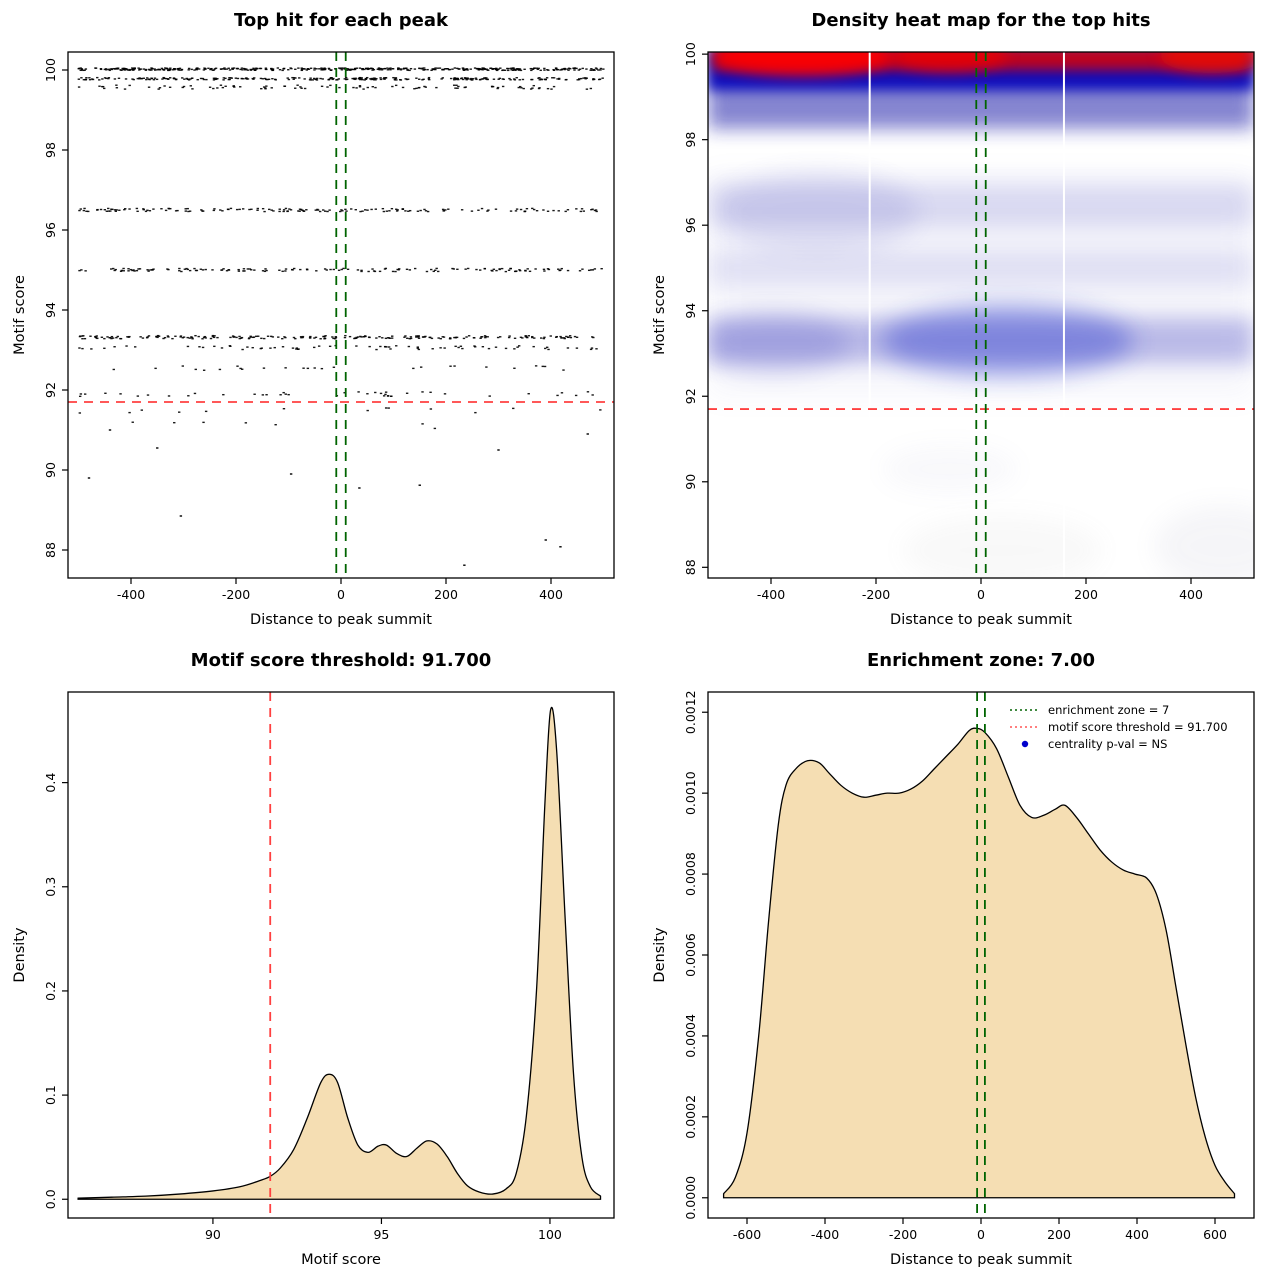 The width and height of the screenshot is (1280, 1280). What do you see at coordinates (1138, 727) in the screenshot?
I see `svg-text: motif score threshold = 91.700` at bounding box center [1138, 727].